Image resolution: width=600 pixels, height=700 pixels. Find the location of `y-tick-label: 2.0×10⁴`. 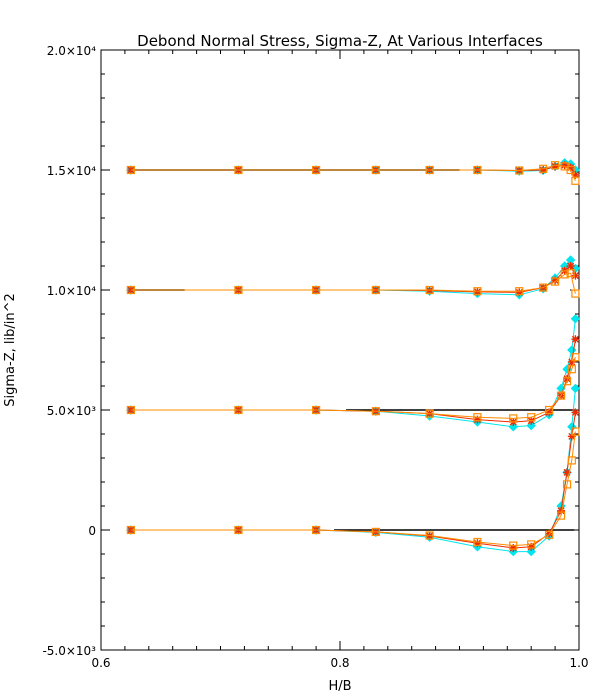

y-tick-label: 2.0×10⁴ is located at coordinates (71, 51).